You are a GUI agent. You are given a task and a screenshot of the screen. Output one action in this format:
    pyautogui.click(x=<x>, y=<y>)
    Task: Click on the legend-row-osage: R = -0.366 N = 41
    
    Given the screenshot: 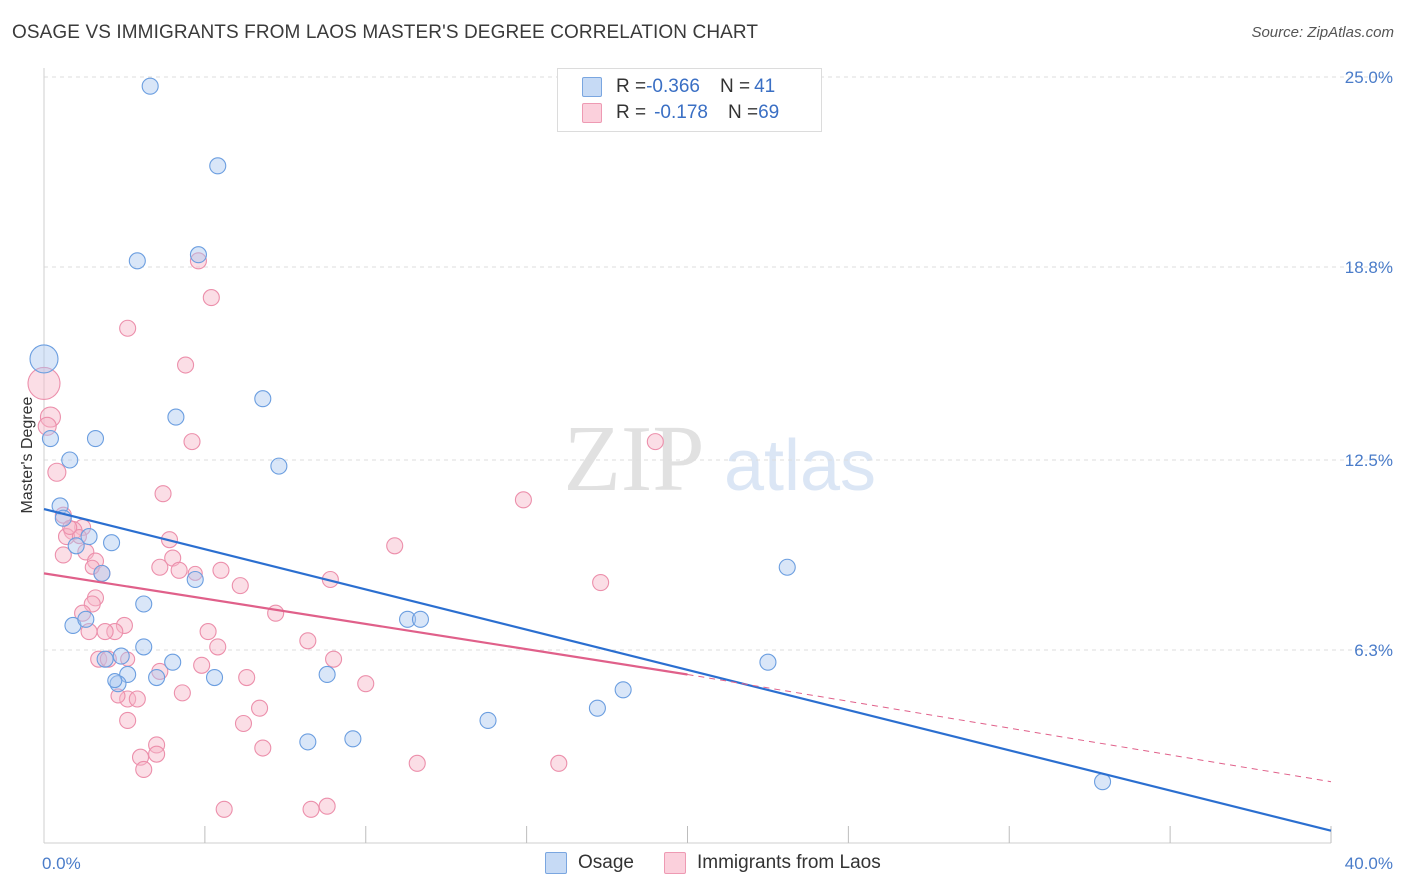 What is the action you would take?
    pyautogui.click(x=678, y=87)
    